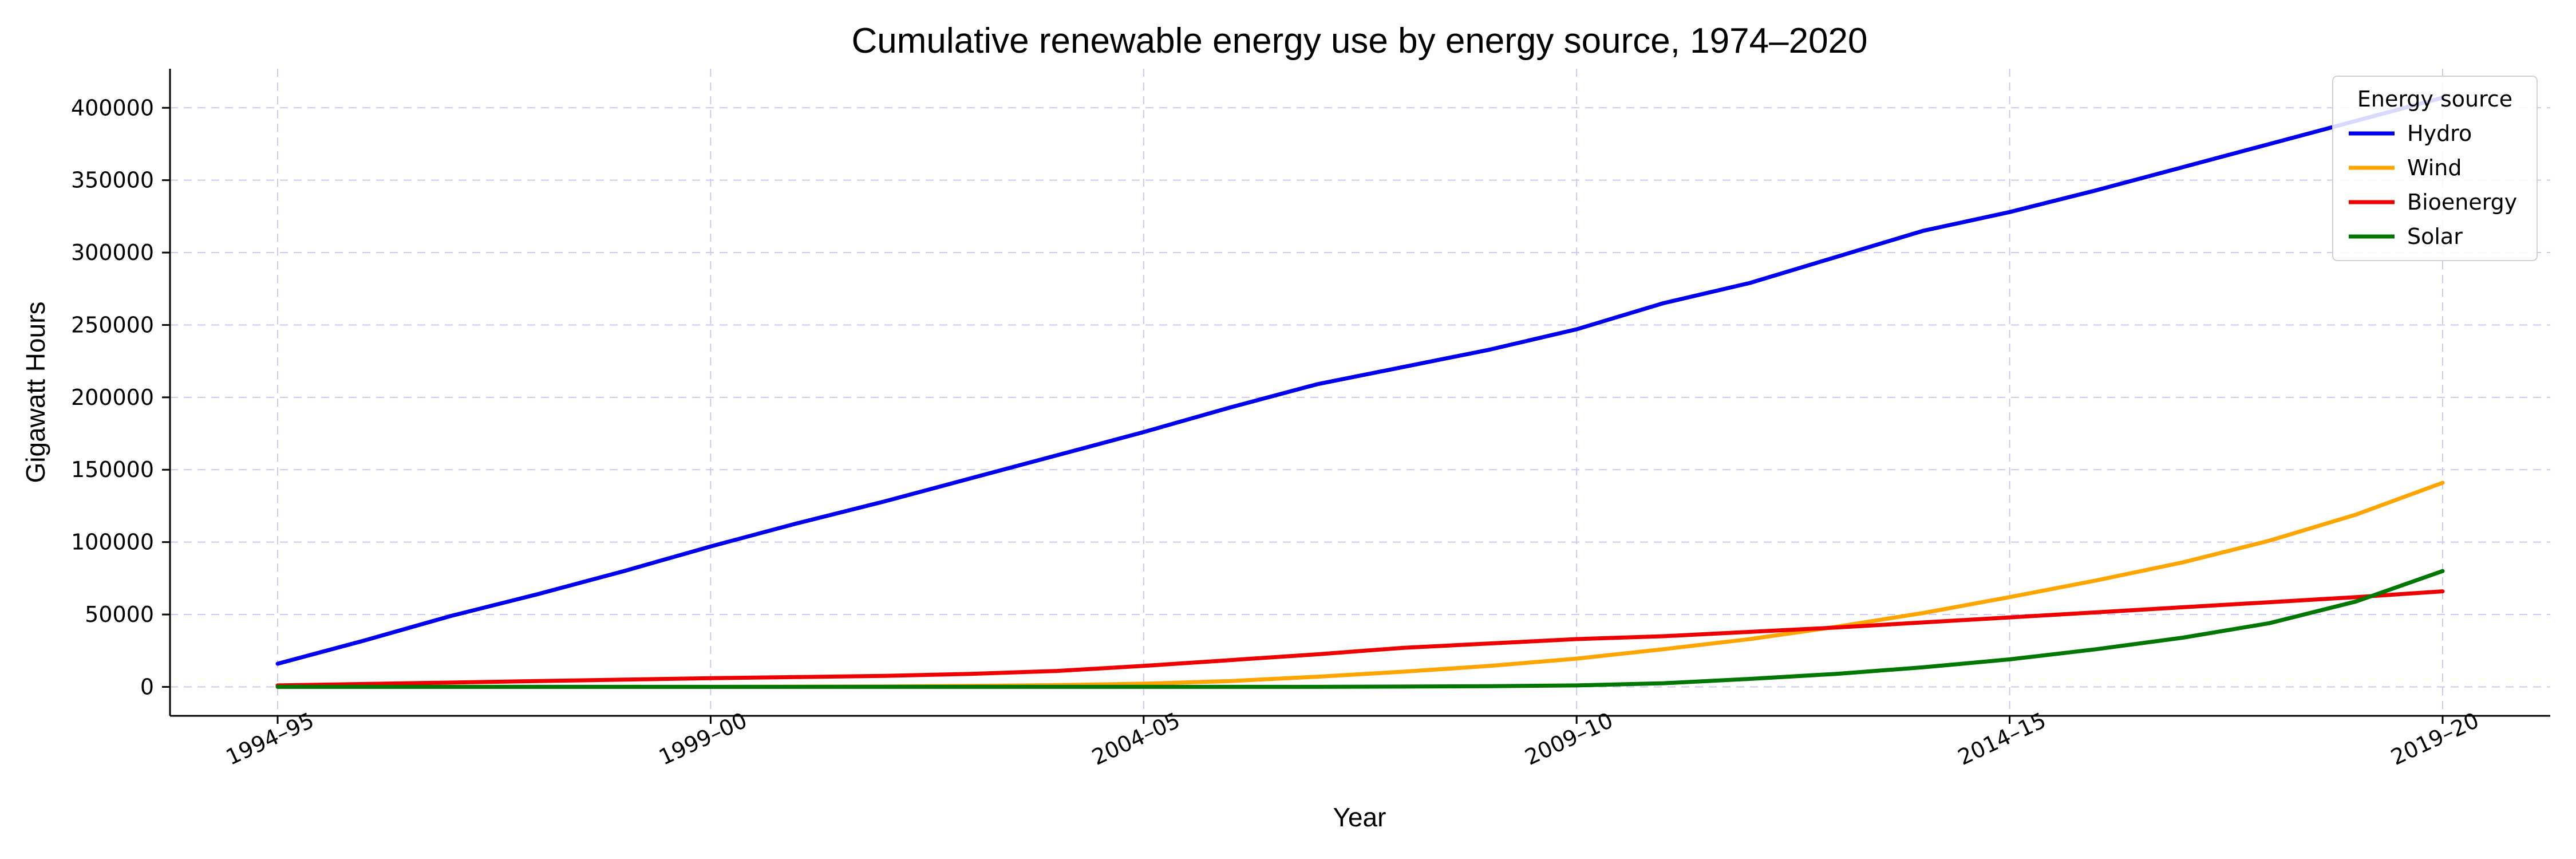 The height and width of the screenshot is (859, 2576). What do you see at coordinates (2439, 133) in the screenshot?
I see `legend-label: Hydro` at bounding box center [2439, 133].